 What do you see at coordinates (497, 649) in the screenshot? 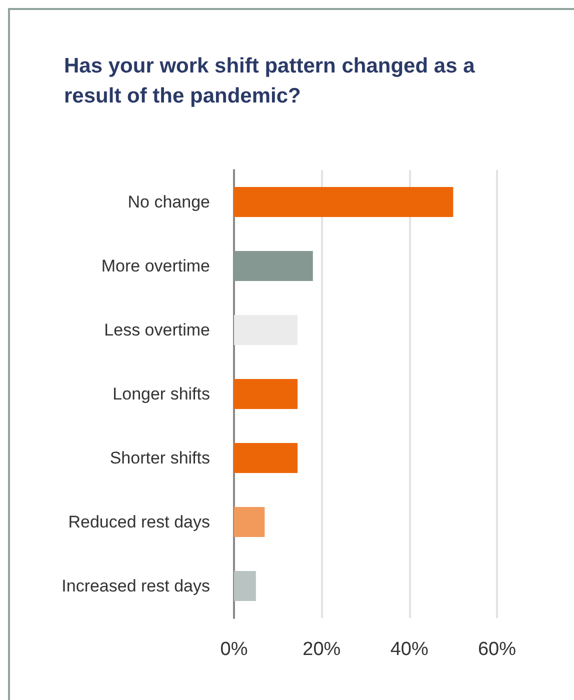
I see `x-tick-label: 60%` at bounding box center [497, 649].